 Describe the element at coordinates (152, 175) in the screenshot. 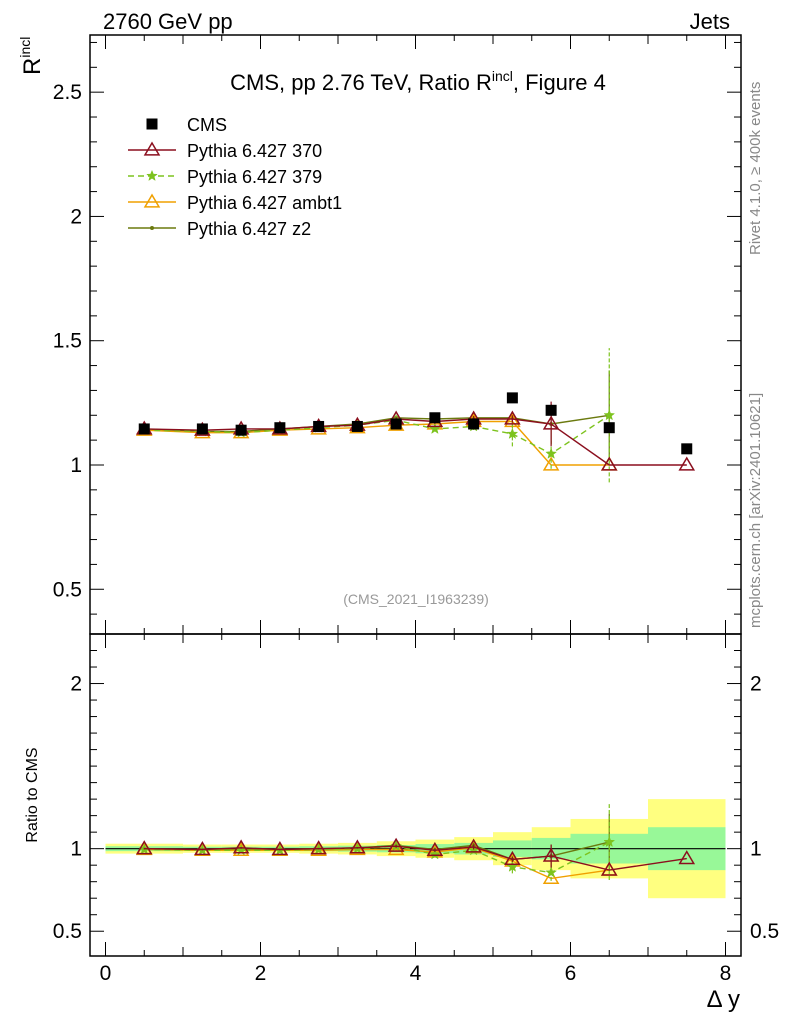

I see `legend-marker-p379` at that location.